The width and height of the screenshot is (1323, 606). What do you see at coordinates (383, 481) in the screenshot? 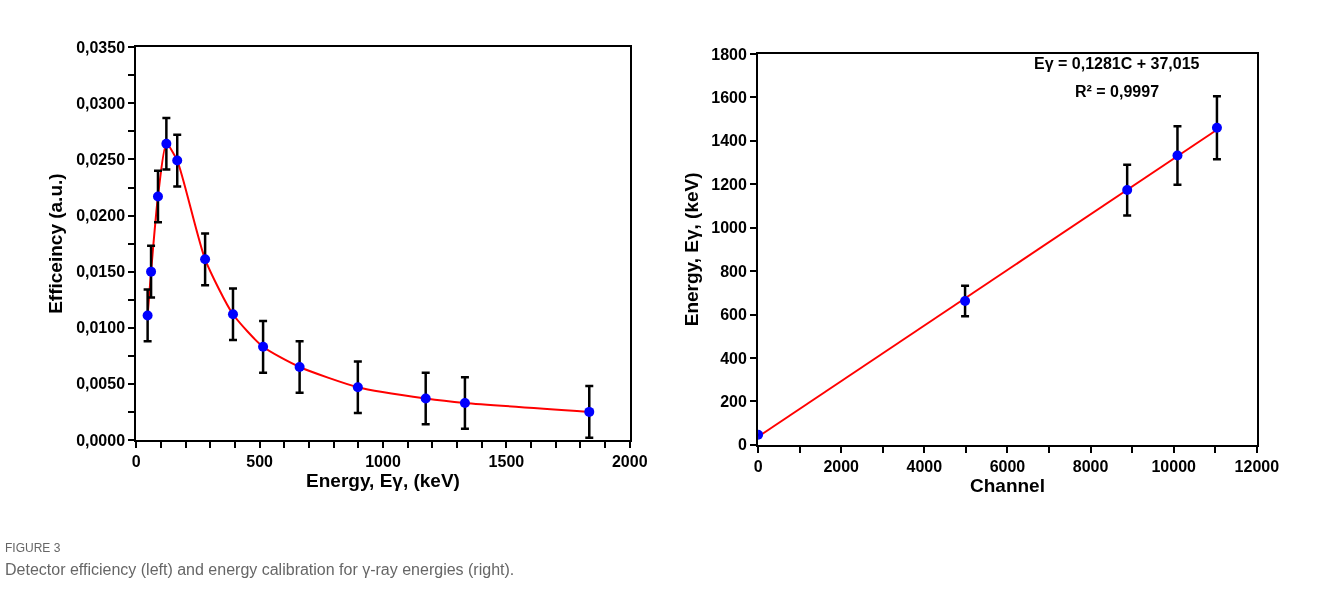
I see `x-axis-title: Energy, Eγ, (keV)` at bounding box center [383, 481].